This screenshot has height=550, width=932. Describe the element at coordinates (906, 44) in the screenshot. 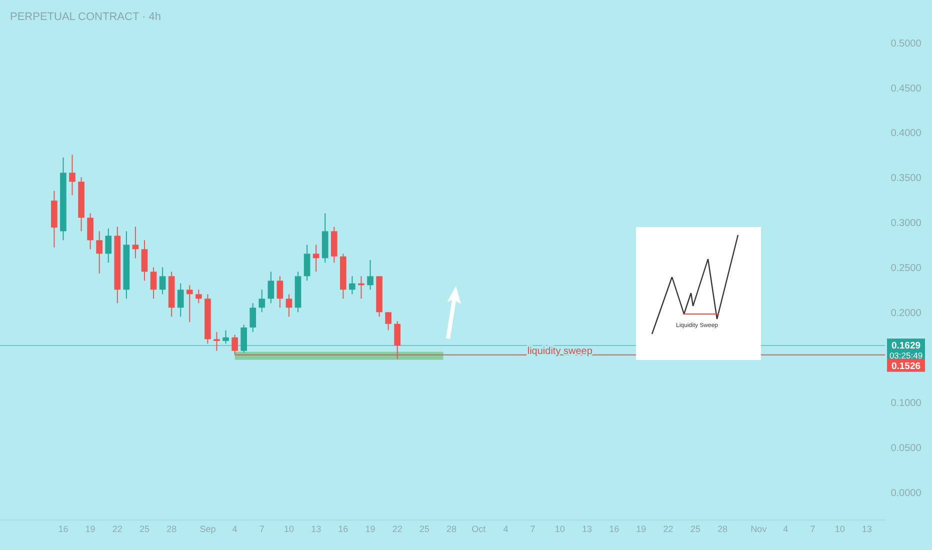

I see `y-tick-label: 0.5000` at that location.